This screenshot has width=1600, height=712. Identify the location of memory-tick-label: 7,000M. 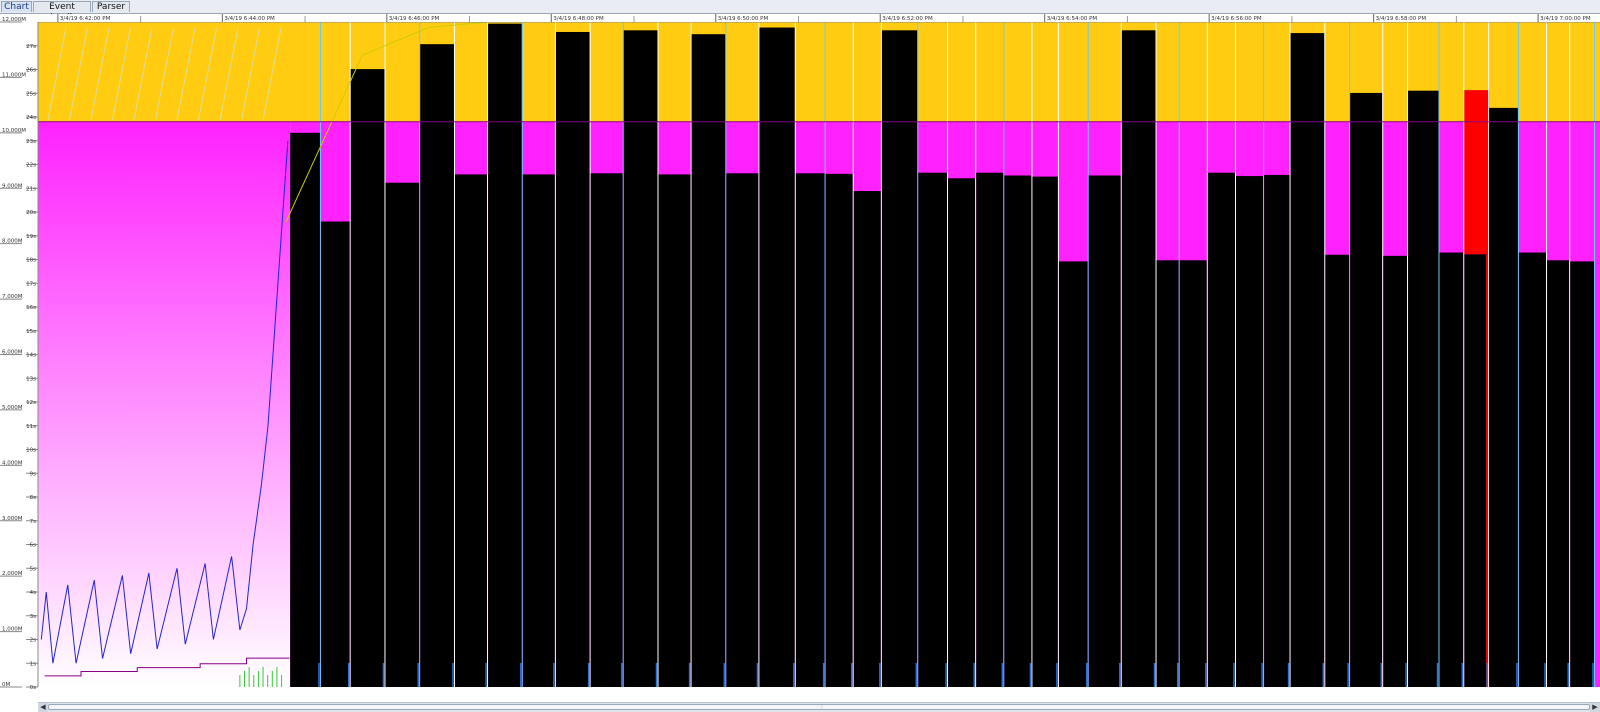
(12, 297).